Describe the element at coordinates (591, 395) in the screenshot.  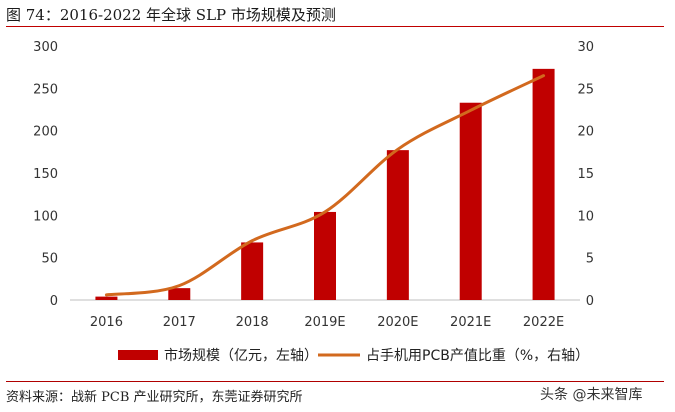
I see `watermark-text: 头条 @未来智库` at that location.